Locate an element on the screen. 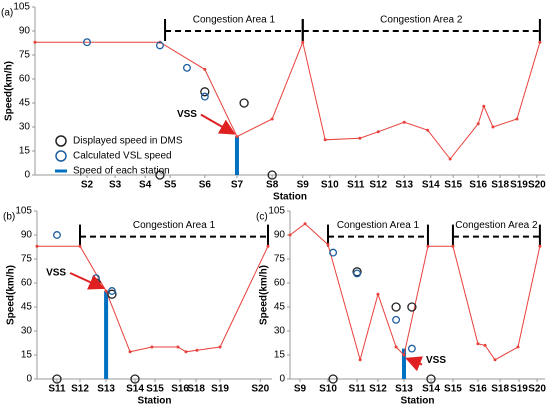 Image resolution: width=550 pixels, height=409 pixels. x-tick-label: S18 is located at coordinates (500, 389).